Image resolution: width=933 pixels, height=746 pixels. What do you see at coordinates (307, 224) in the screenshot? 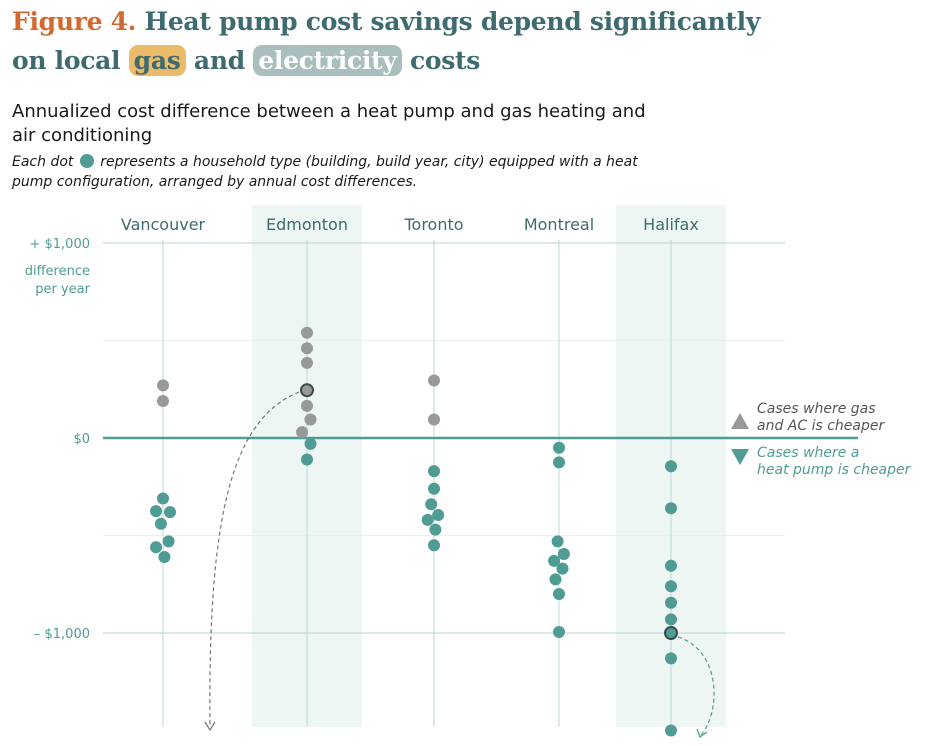
I see `city-label-edmonton: Edmonton` at bounding box center [307, 224].